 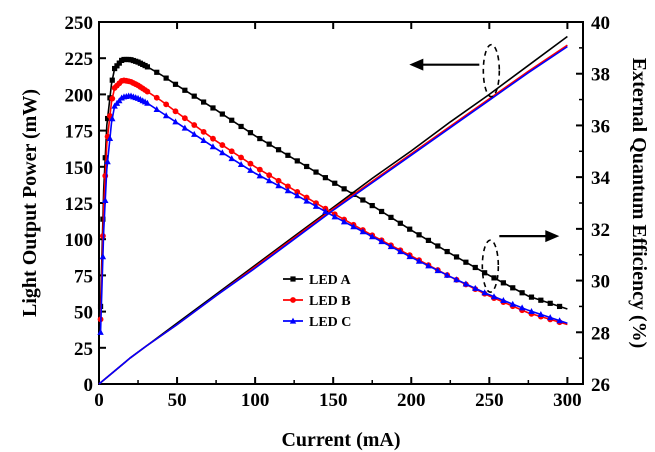 What do you see at coordinates (293, 279) in the screenshot?
I see `legend-marker-led-a` at bounding box center [293, 279].